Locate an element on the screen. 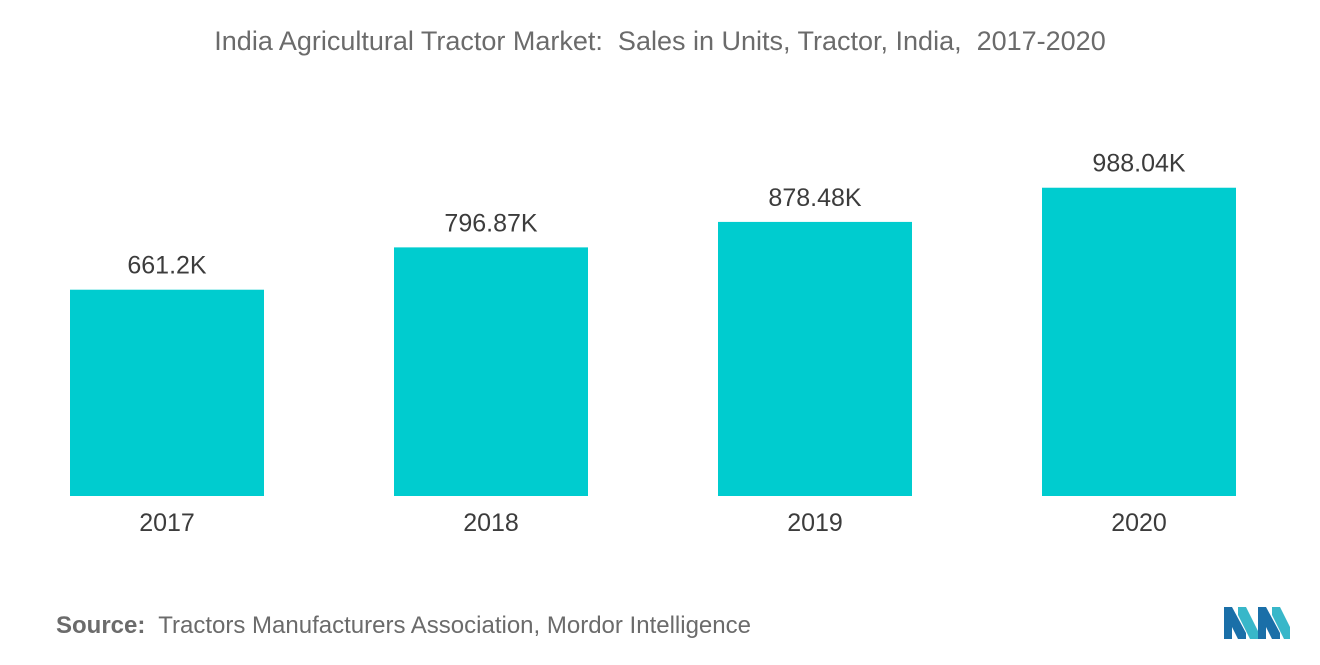 The height and width of the screenshot is (665, 1320). source-label: Source: is located at coordinates (101, 625).